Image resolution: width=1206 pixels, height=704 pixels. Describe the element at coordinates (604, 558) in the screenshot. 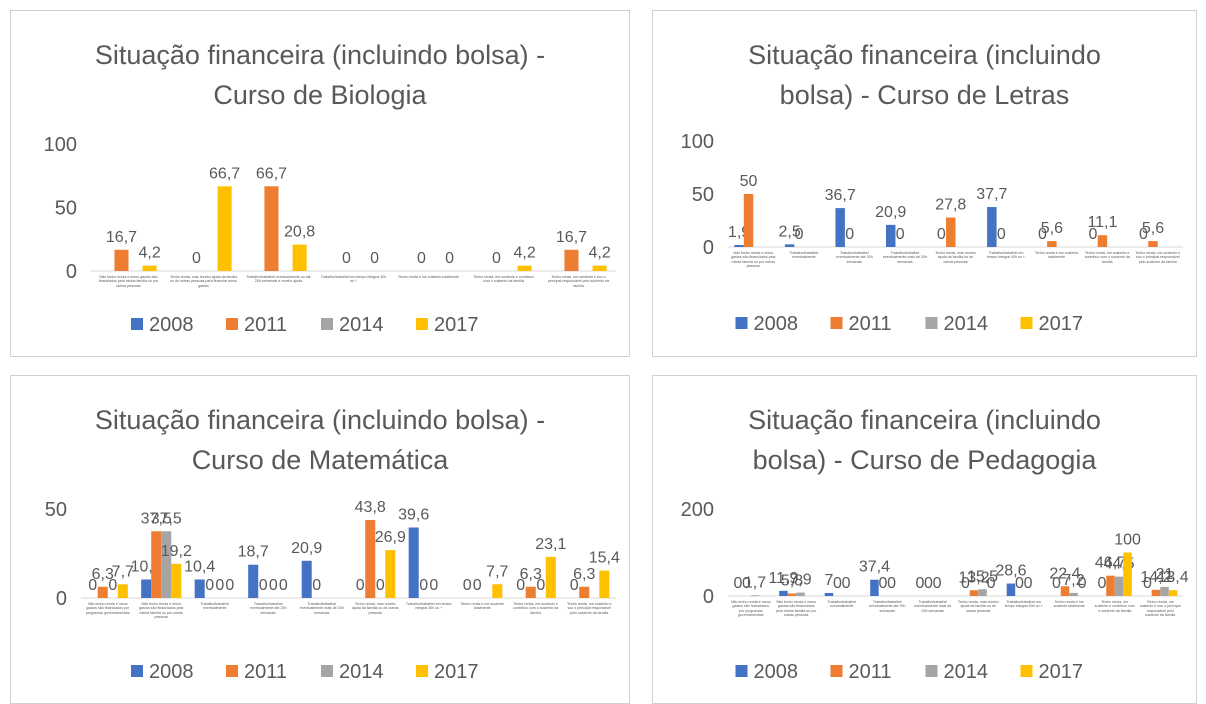

I see `data-label: 15,4` at that location.